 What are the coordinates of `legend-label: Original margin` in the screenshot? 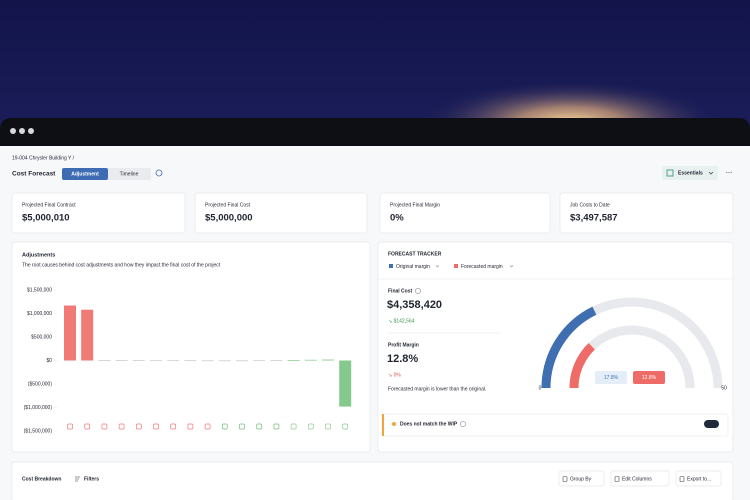 It's located at (413, 267).